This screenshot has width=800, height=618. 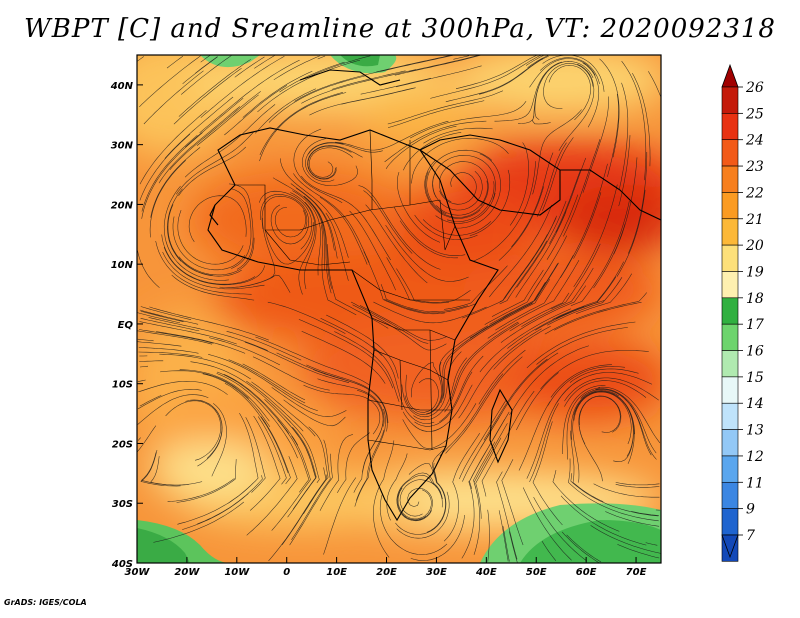 What do you see at coordinates (754, 88) in the screenshot?
I see `colorbar-label: 26` at bounding box center [754, 88].